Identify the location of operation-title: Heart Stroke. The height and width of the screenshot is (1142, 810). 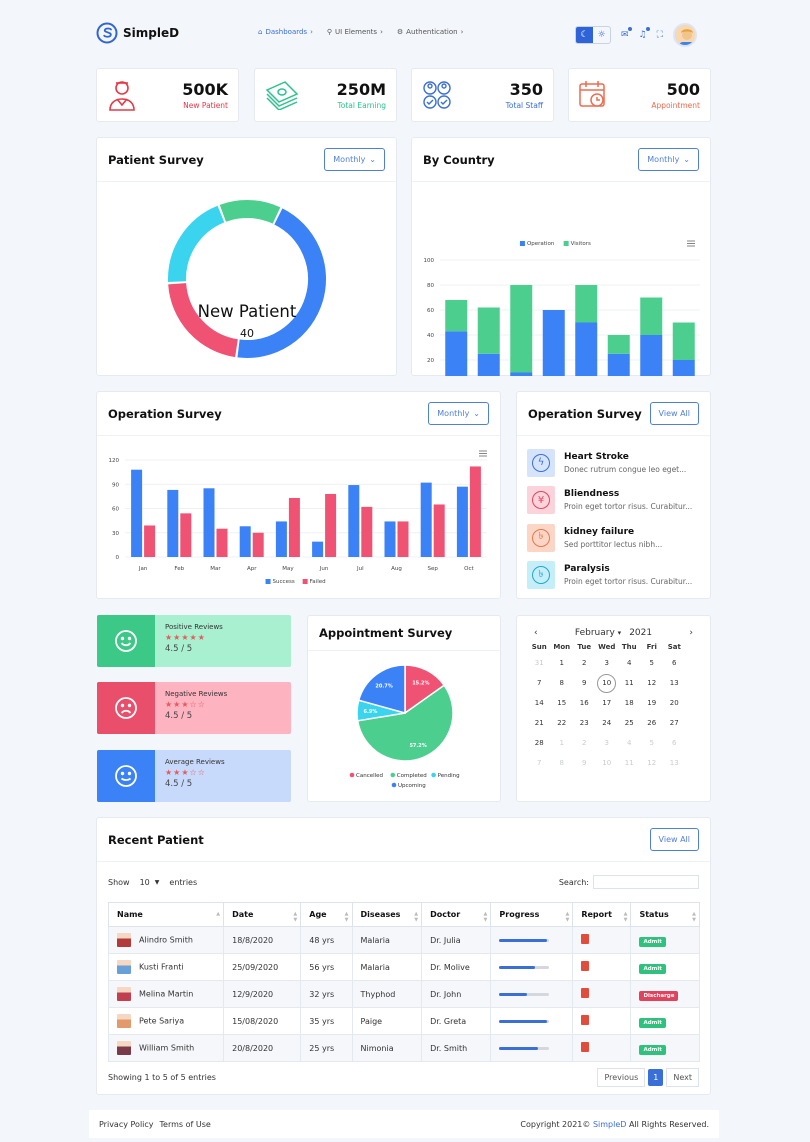
(596, 456).